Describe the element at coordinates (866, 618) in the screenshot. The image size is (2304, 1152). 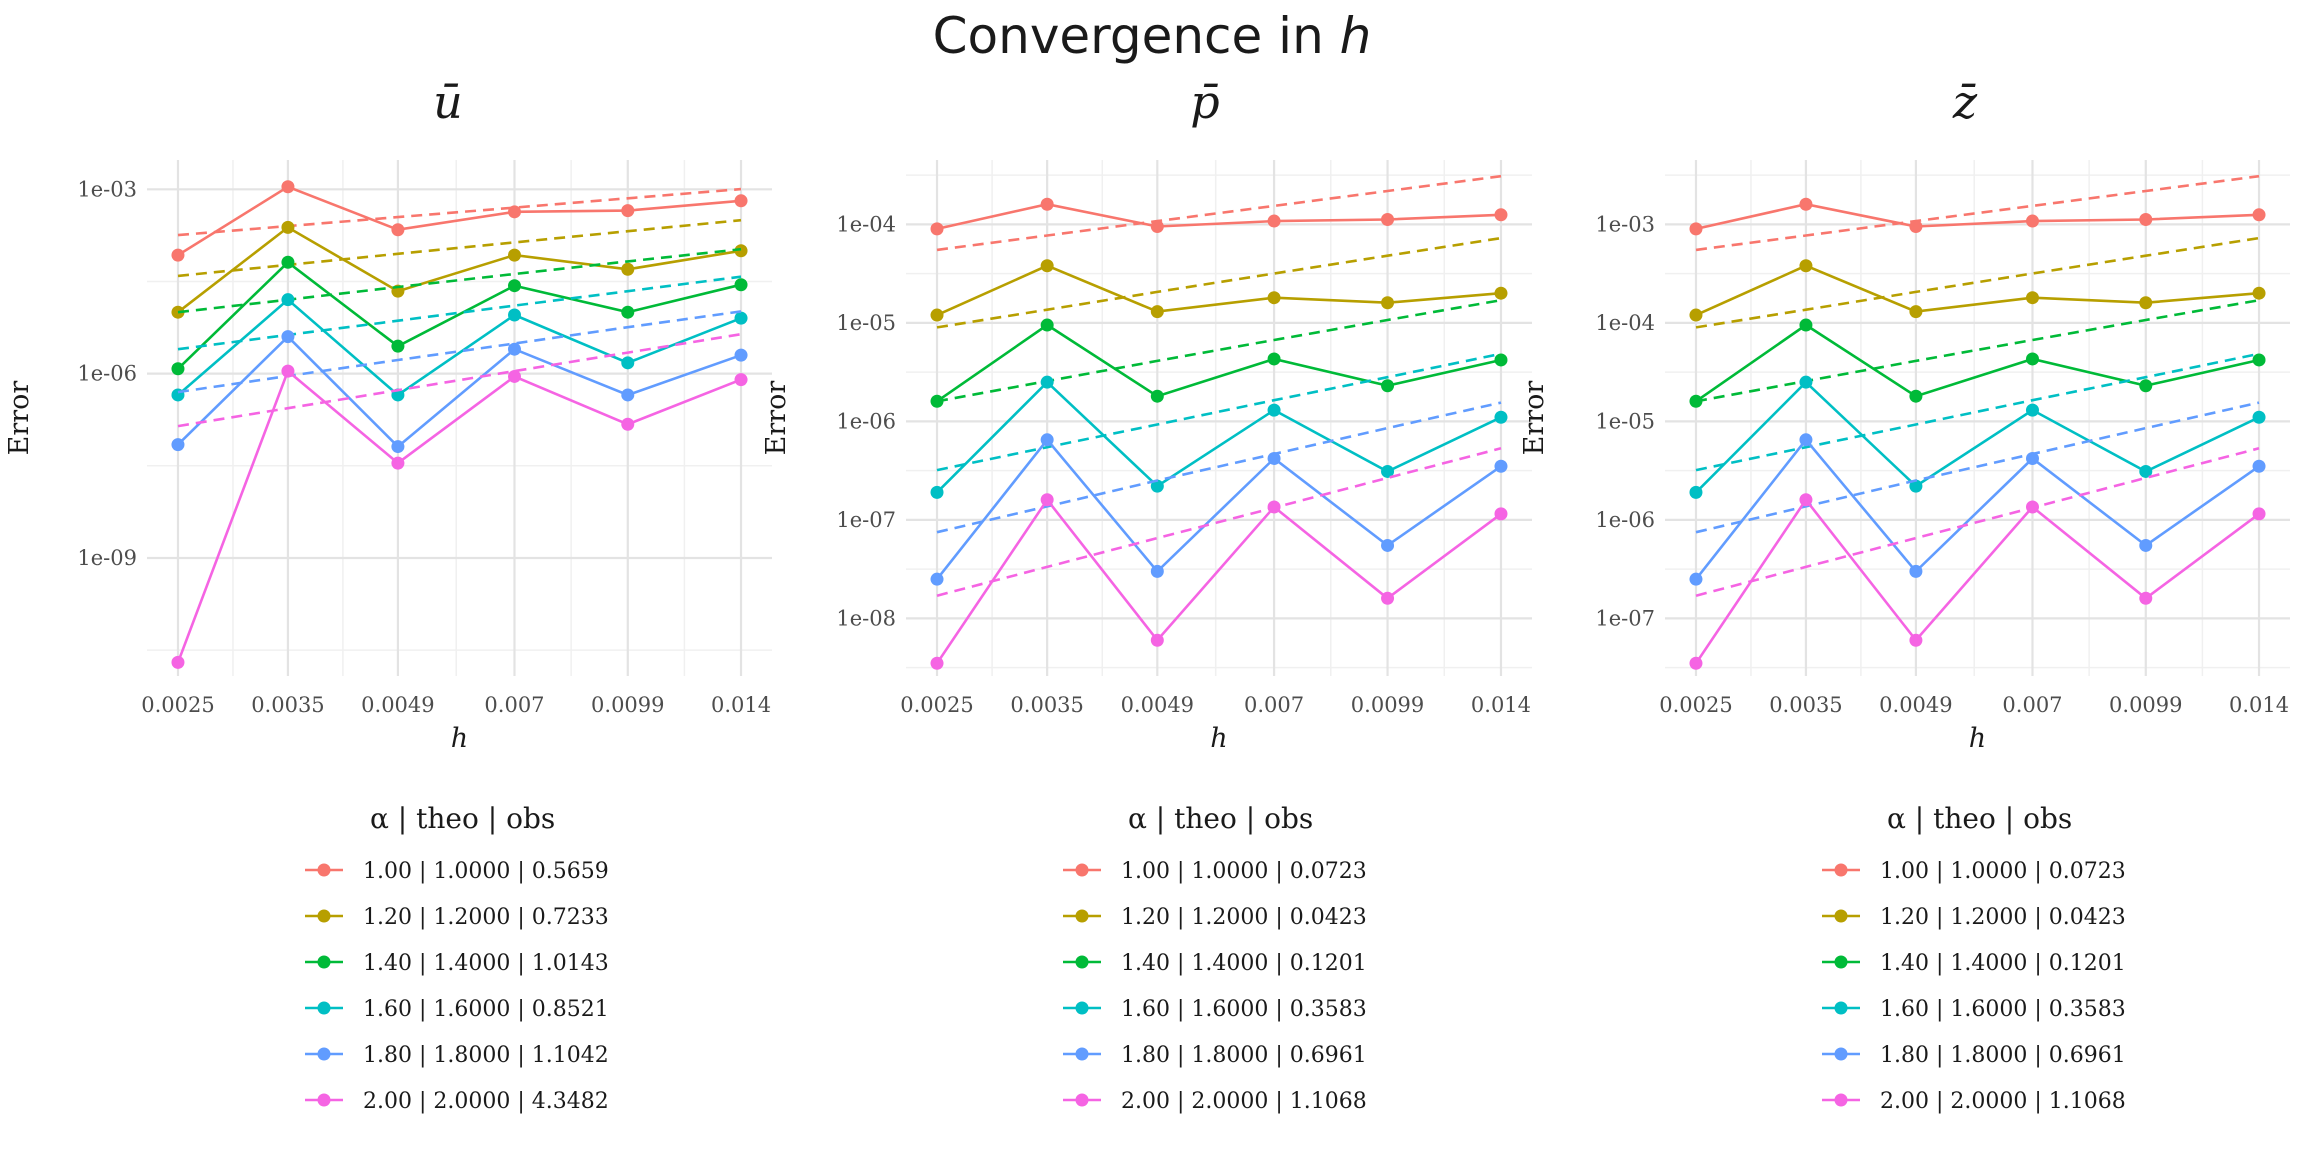
I see `y-tick-label: 1e-08` at that location.